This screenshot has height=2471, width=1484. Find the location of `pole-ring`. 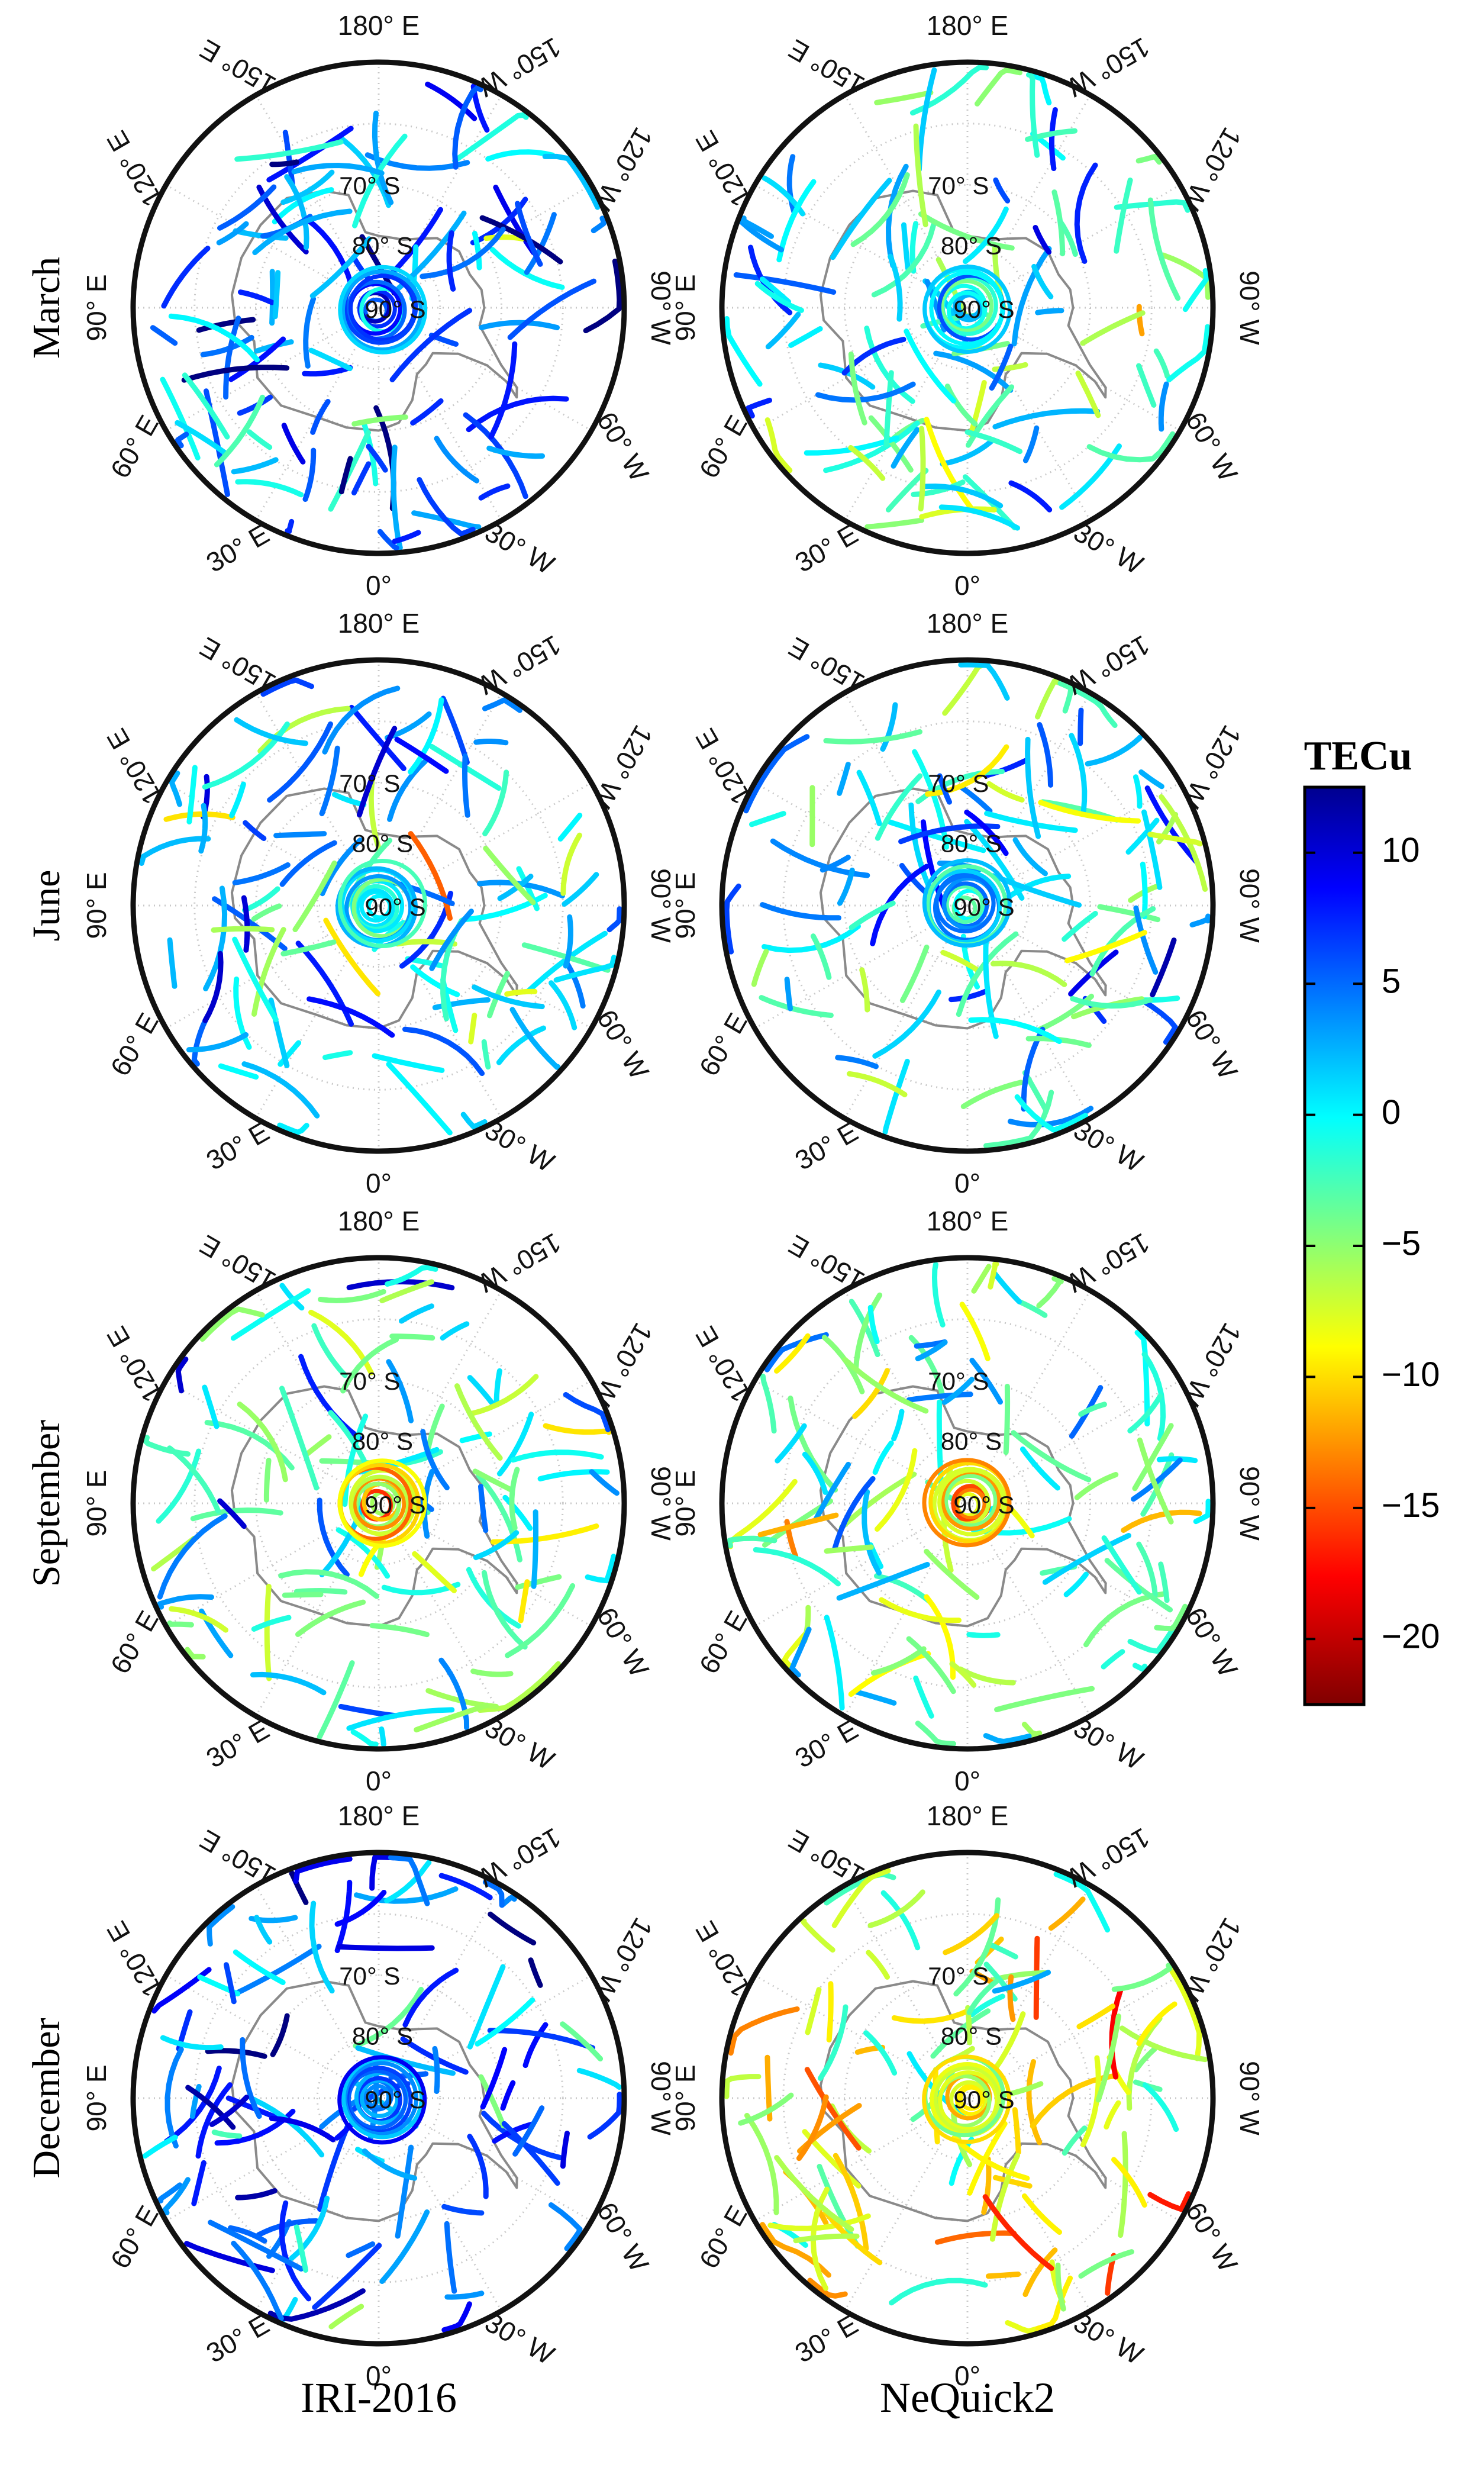

pole-ring is located at coordinates (967, 306).